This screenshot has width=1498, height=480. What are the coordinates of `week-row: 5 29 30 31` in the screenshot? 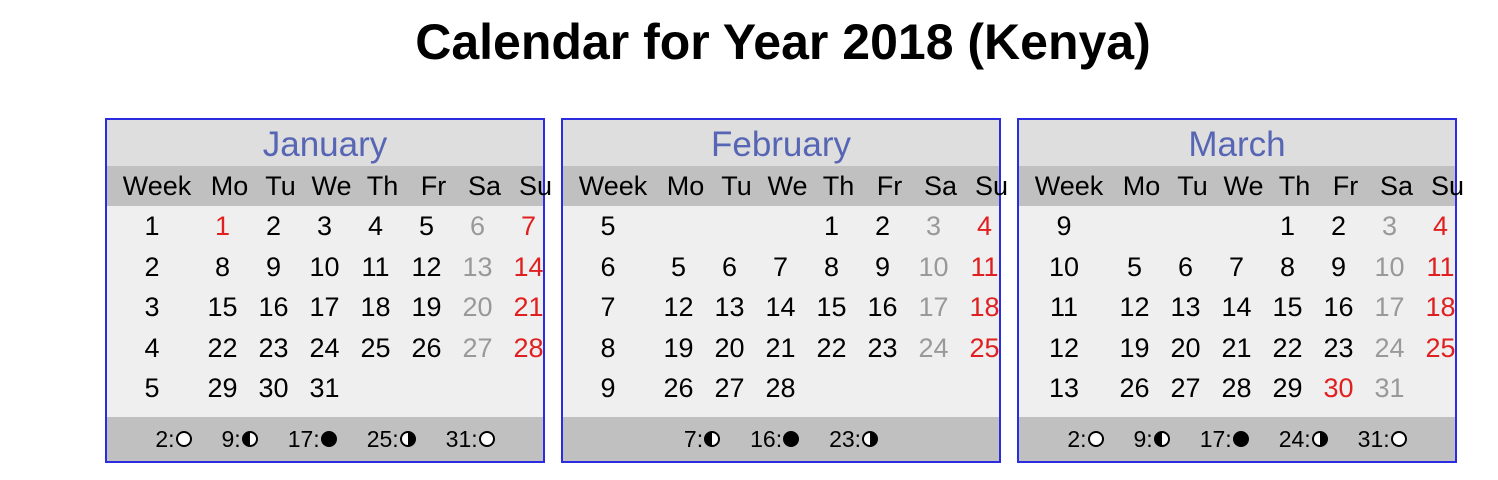 It's located at (325, 388).